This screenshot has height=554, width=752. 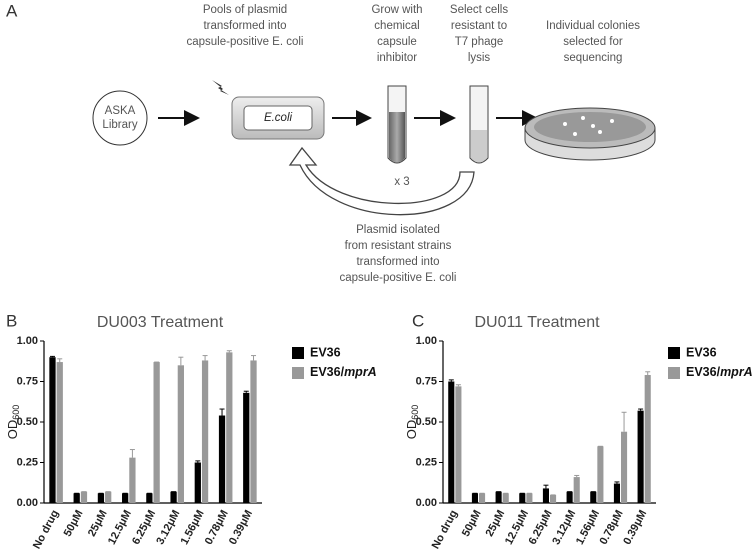 What do you see at coordinates (220, 87) in the screenshot?
I see `lightning-icon` at bounding box center [220, 87].